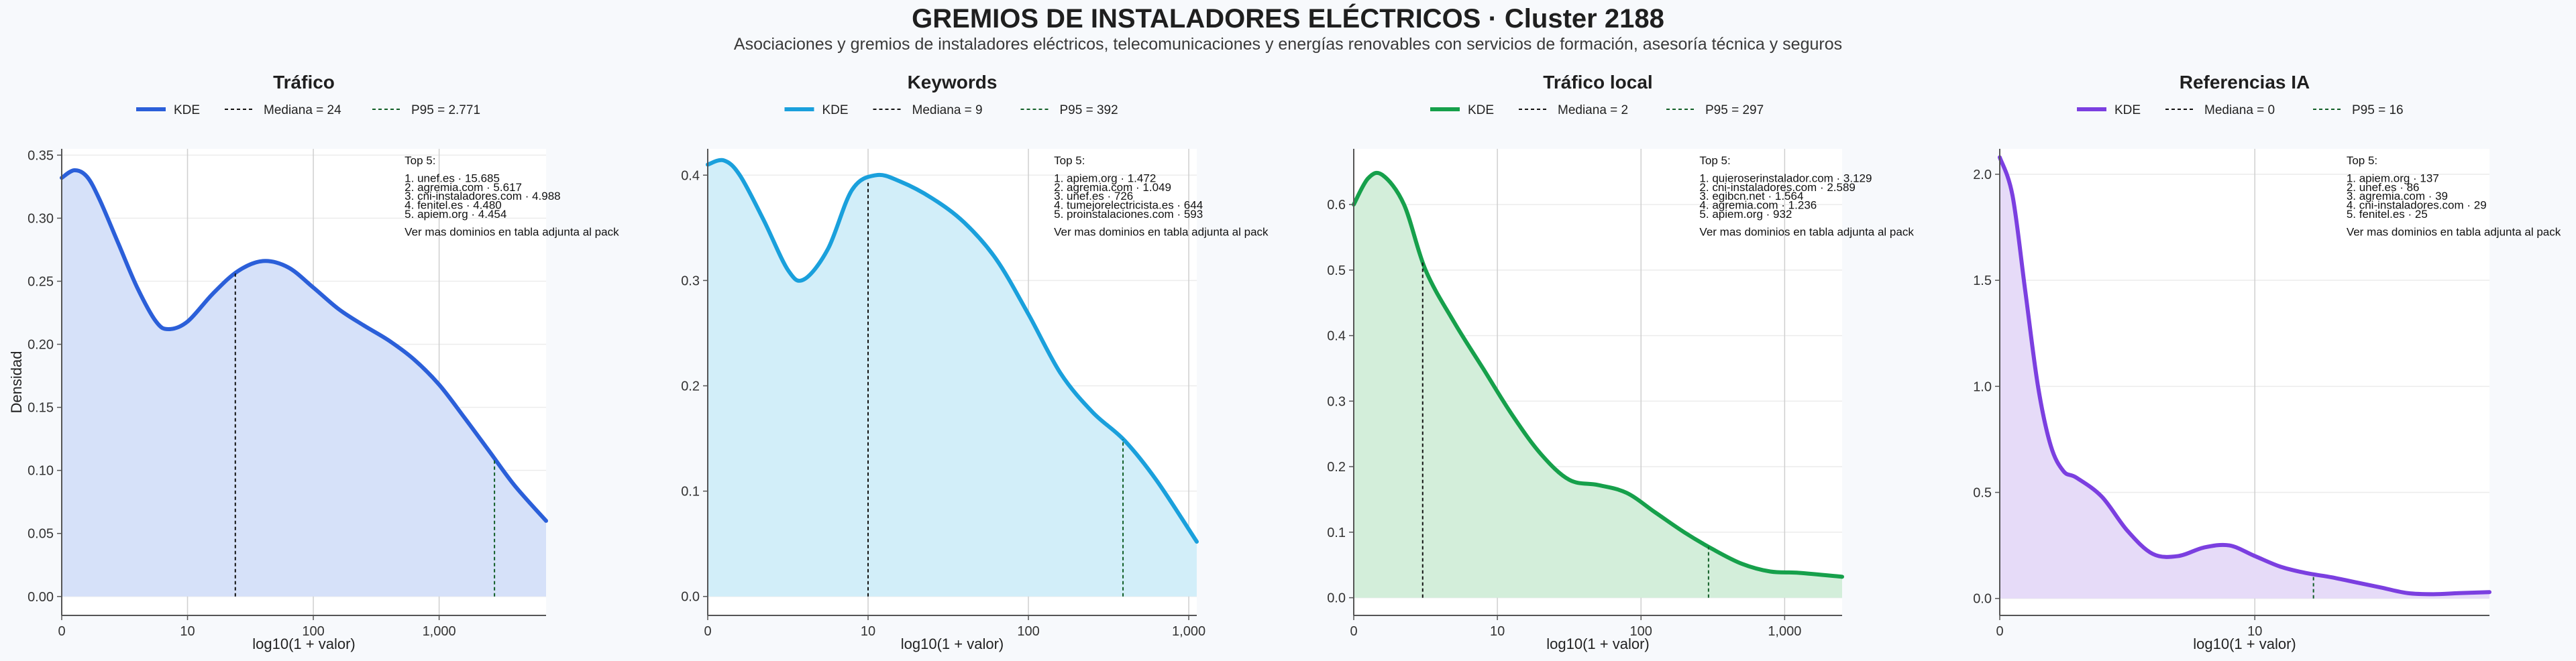 This screenshot has height=661, width=2576. I want to click on annotation-line: 3. egibcn.net · 1.564, so click(1751, 196).